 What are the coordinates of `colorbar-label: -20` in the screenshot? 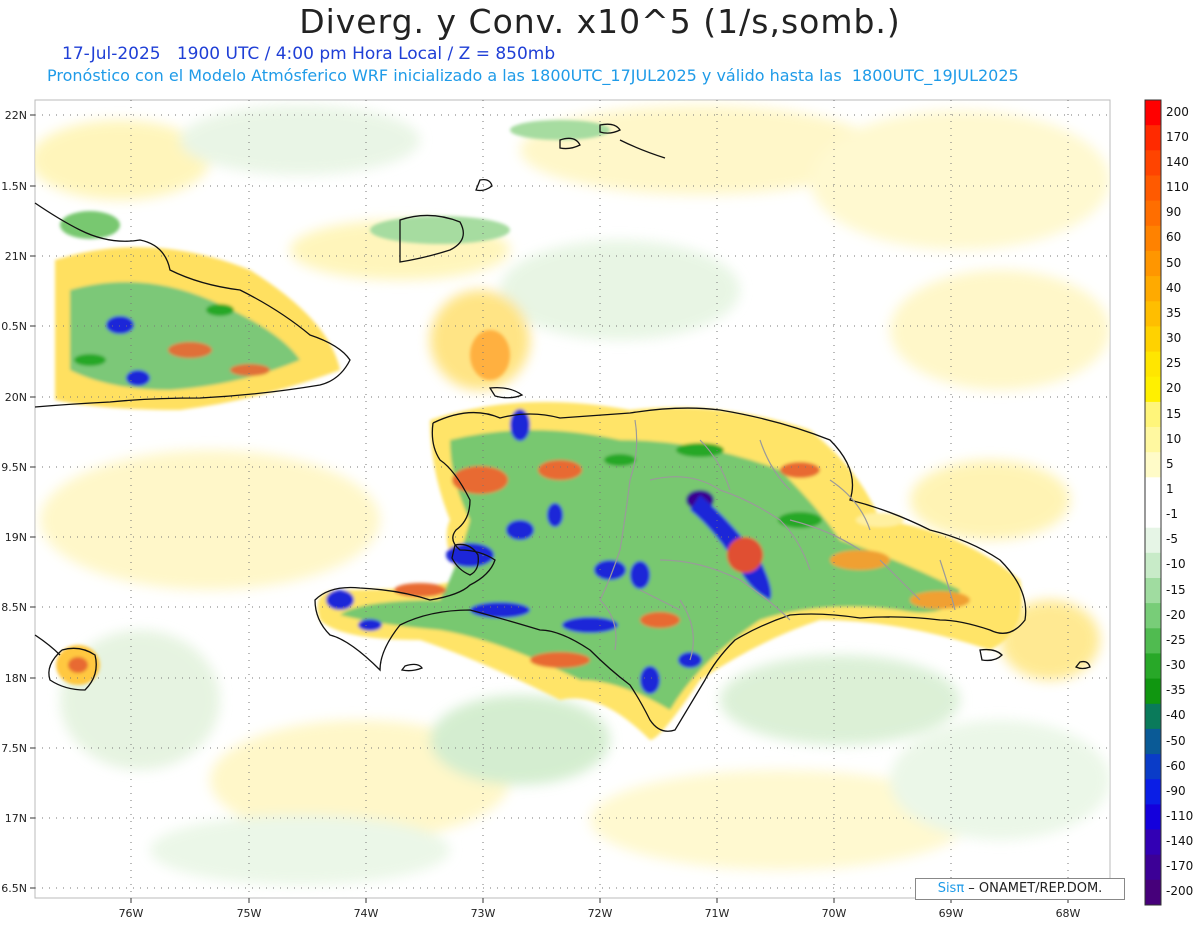 It's located at (1176, 615).